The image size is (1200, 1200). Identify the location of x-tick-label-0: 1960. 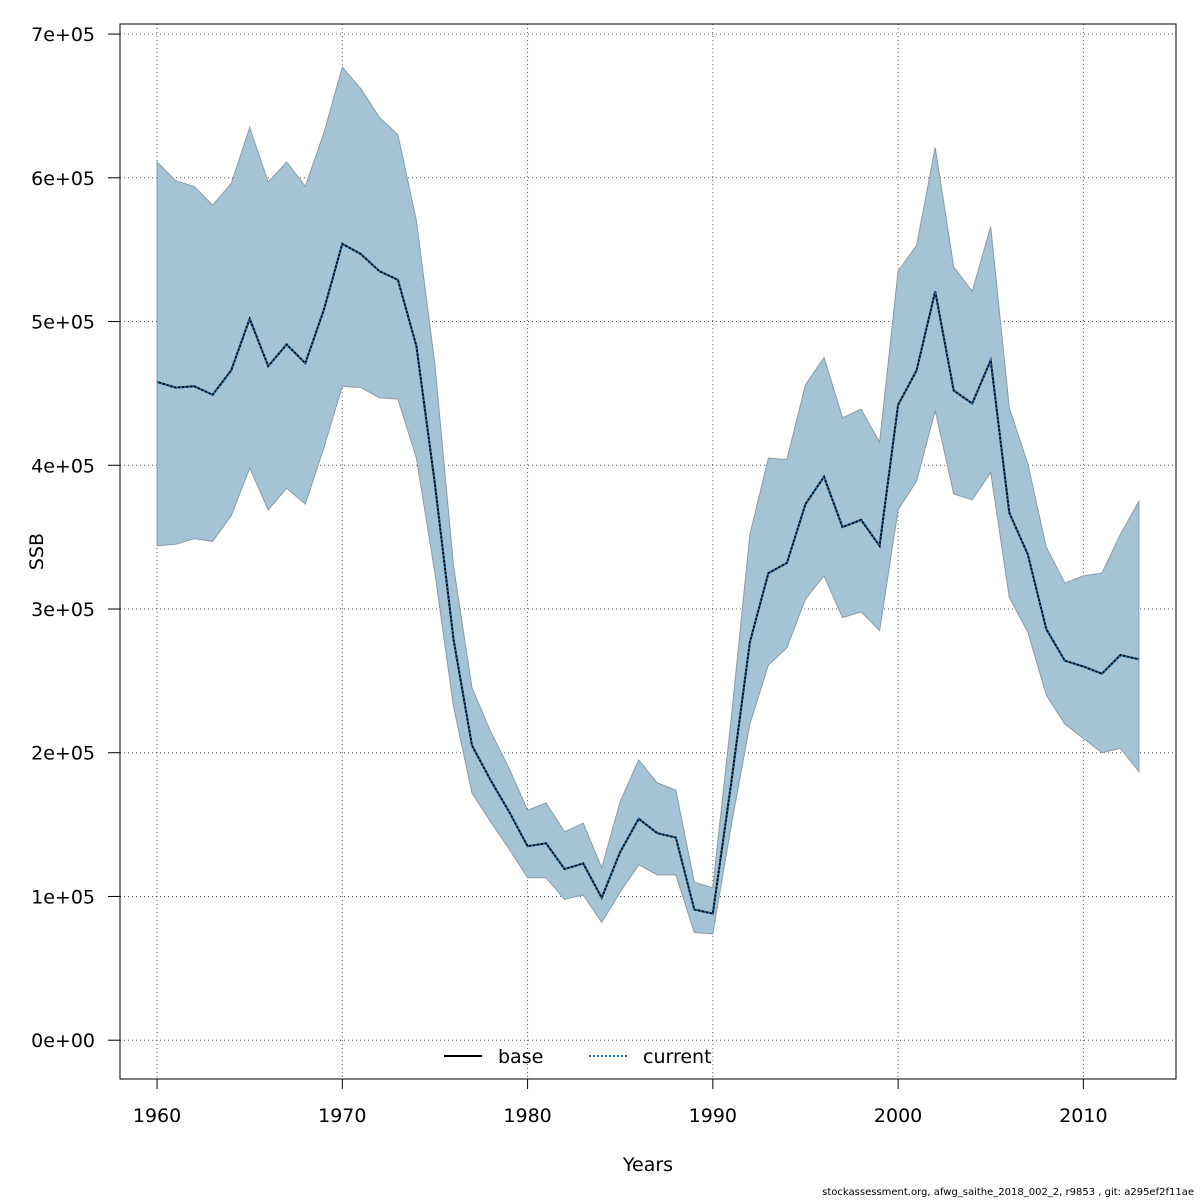
(157, 1116).